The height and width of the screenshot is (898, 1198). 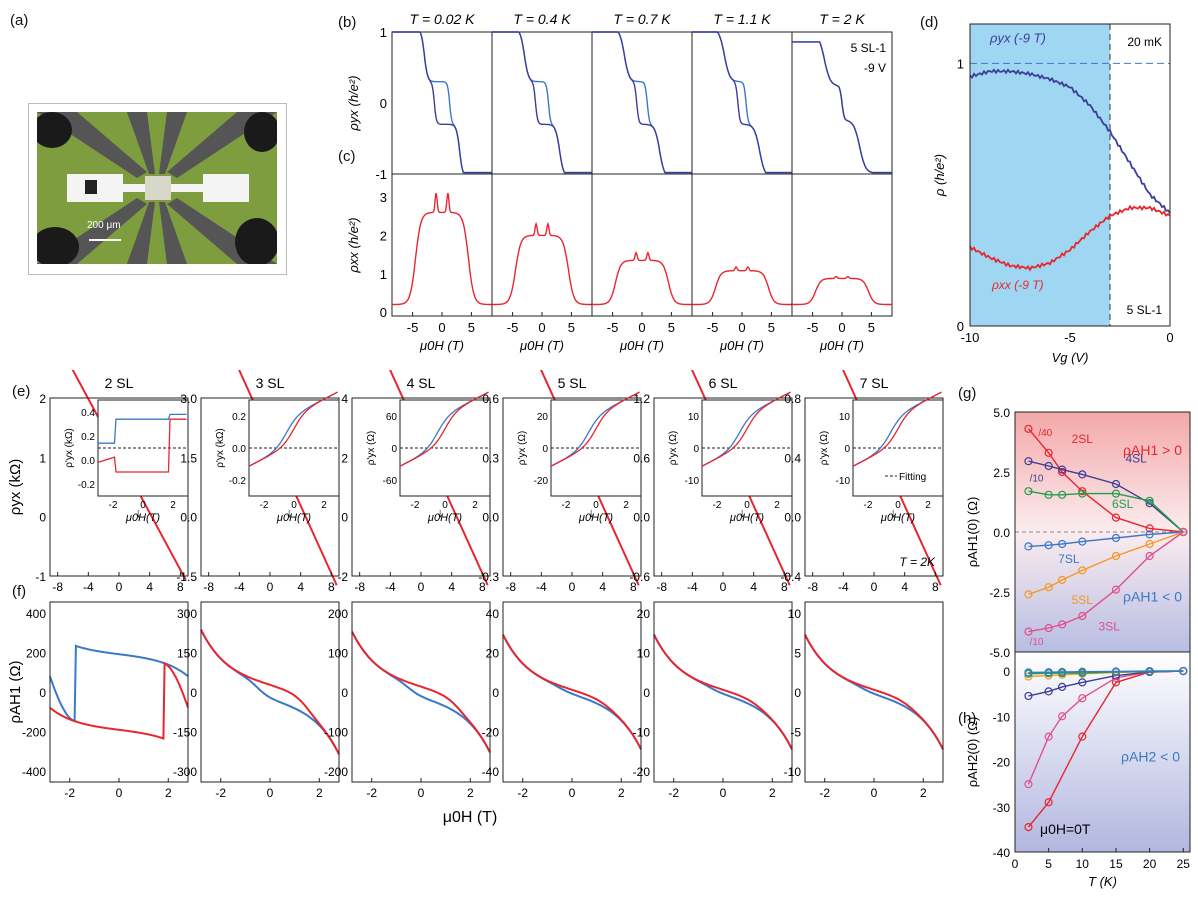 What do you see at coordinates (1002, 717) in the screenshot?
I see `h-y-tick-label: -10` at bounding box center [1002, 717].